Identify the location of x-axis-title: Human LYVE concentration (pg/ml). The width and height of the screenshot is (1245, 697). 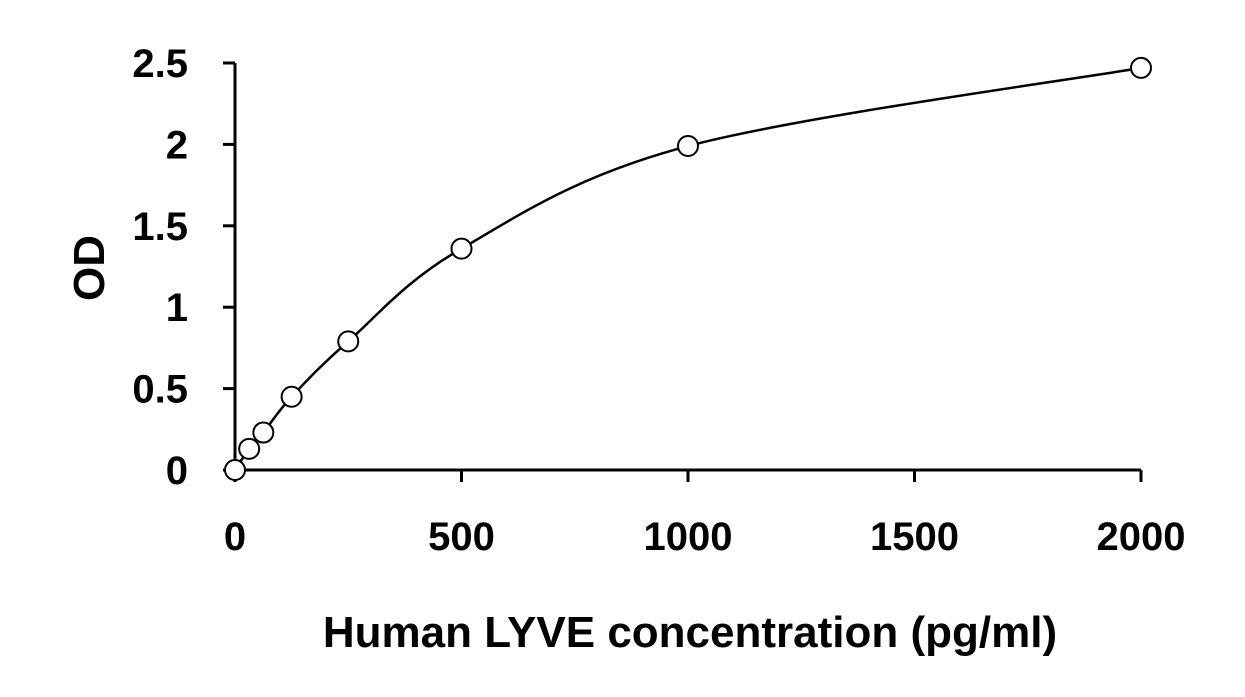
(690, 632).